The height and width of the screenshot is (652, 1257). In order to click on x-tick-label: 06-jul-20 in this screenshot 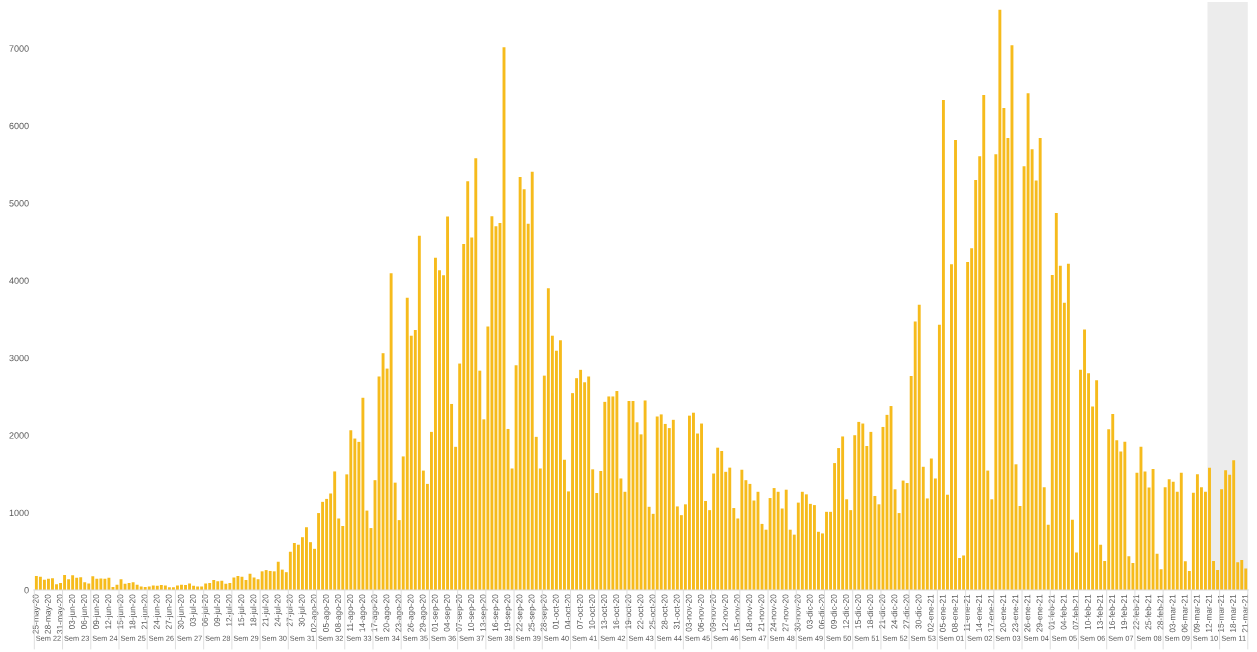, I will do `click(205, 610)`.